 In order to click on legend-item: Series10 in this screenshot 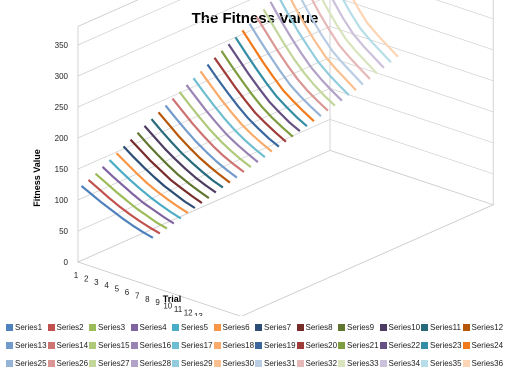, I will do `click(400, 327)`.